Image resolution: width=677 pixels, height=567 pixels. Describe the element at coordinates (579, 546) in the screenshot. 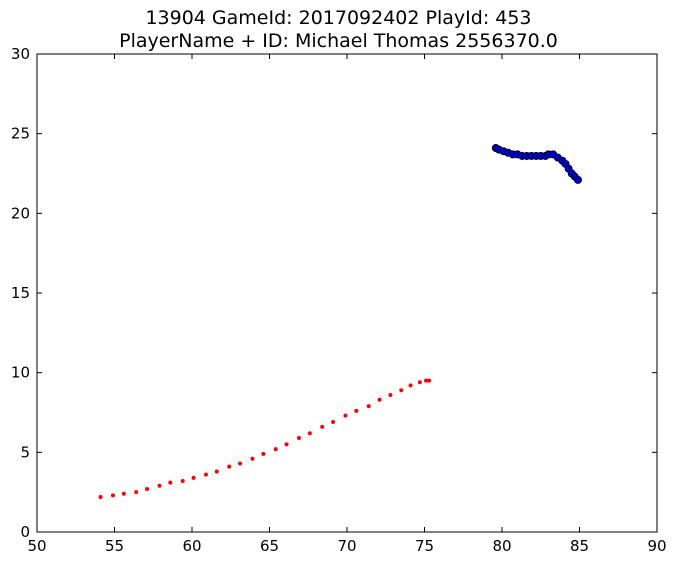

I see `x-tick-label: 85` at that location.